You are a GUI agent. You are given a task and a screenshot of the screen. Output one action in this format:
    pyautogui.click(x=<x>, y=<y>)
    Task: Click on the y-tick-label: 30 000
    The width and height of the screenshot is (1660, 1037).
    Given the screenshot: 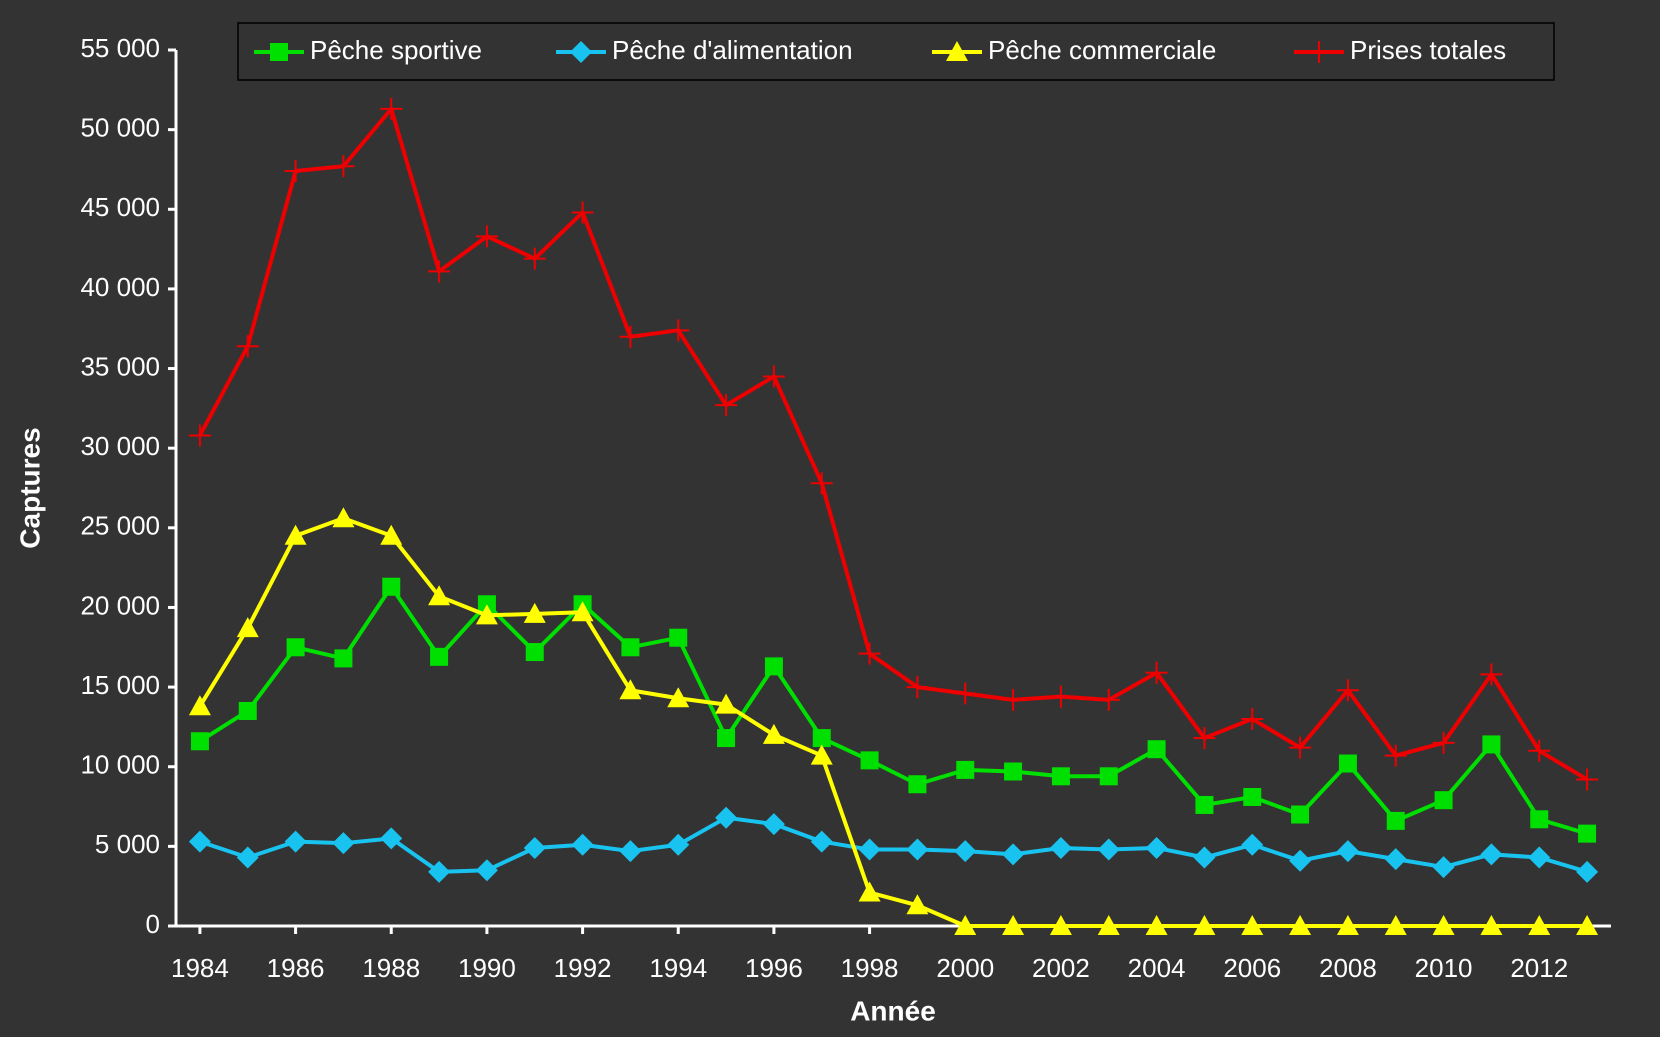 What is the action you would take?
    pyautogui.click(x=120, y=446)
    